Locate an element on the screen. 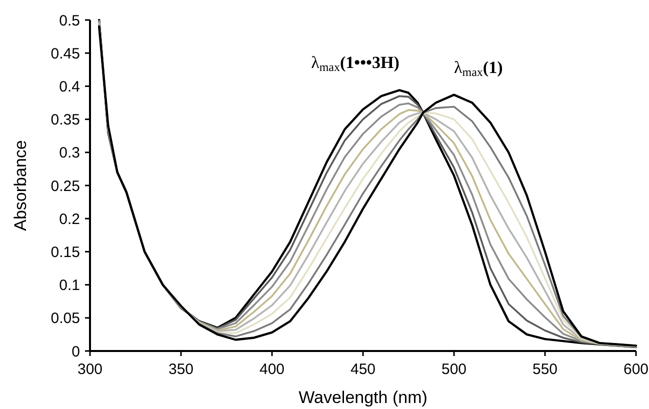 Image resolution: width=649 pixels, height=409 pixels. y-tick-label: 0.3 is located at coordinates (69, 153).